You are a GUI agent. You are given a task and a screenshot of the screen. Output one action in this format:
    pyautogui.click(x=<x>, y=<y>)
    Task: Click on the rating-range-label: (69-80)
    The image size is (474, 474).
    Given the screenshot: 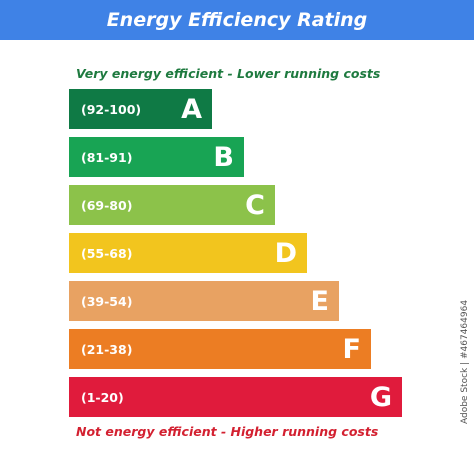 What is the action you would take?
    pyautogui.click(x=107, y=205)
    